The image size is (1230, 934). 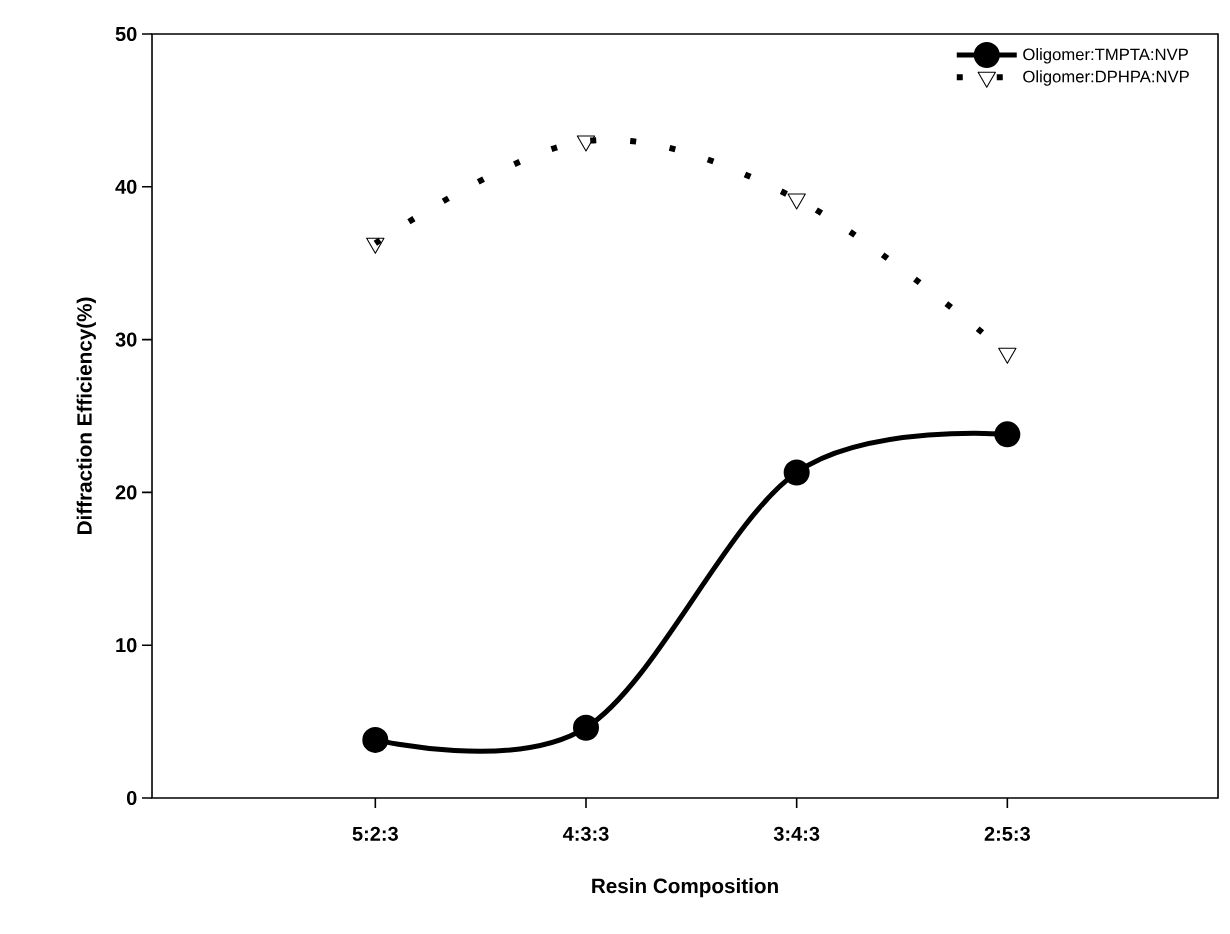 What do you see at coordinates (86, 416) in the screenshot?
I see `y-axis-title: Diffraction Efficiency(%)` at bounding box center [86, 416].